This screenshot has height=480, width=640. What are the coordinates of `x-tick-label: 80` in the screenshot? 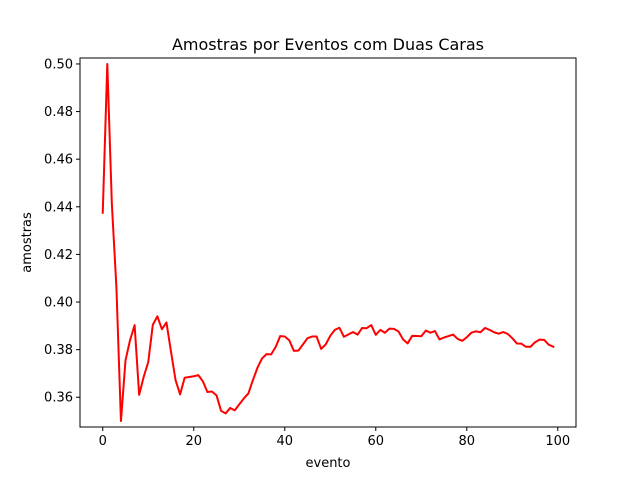 It's located at (467, 441).